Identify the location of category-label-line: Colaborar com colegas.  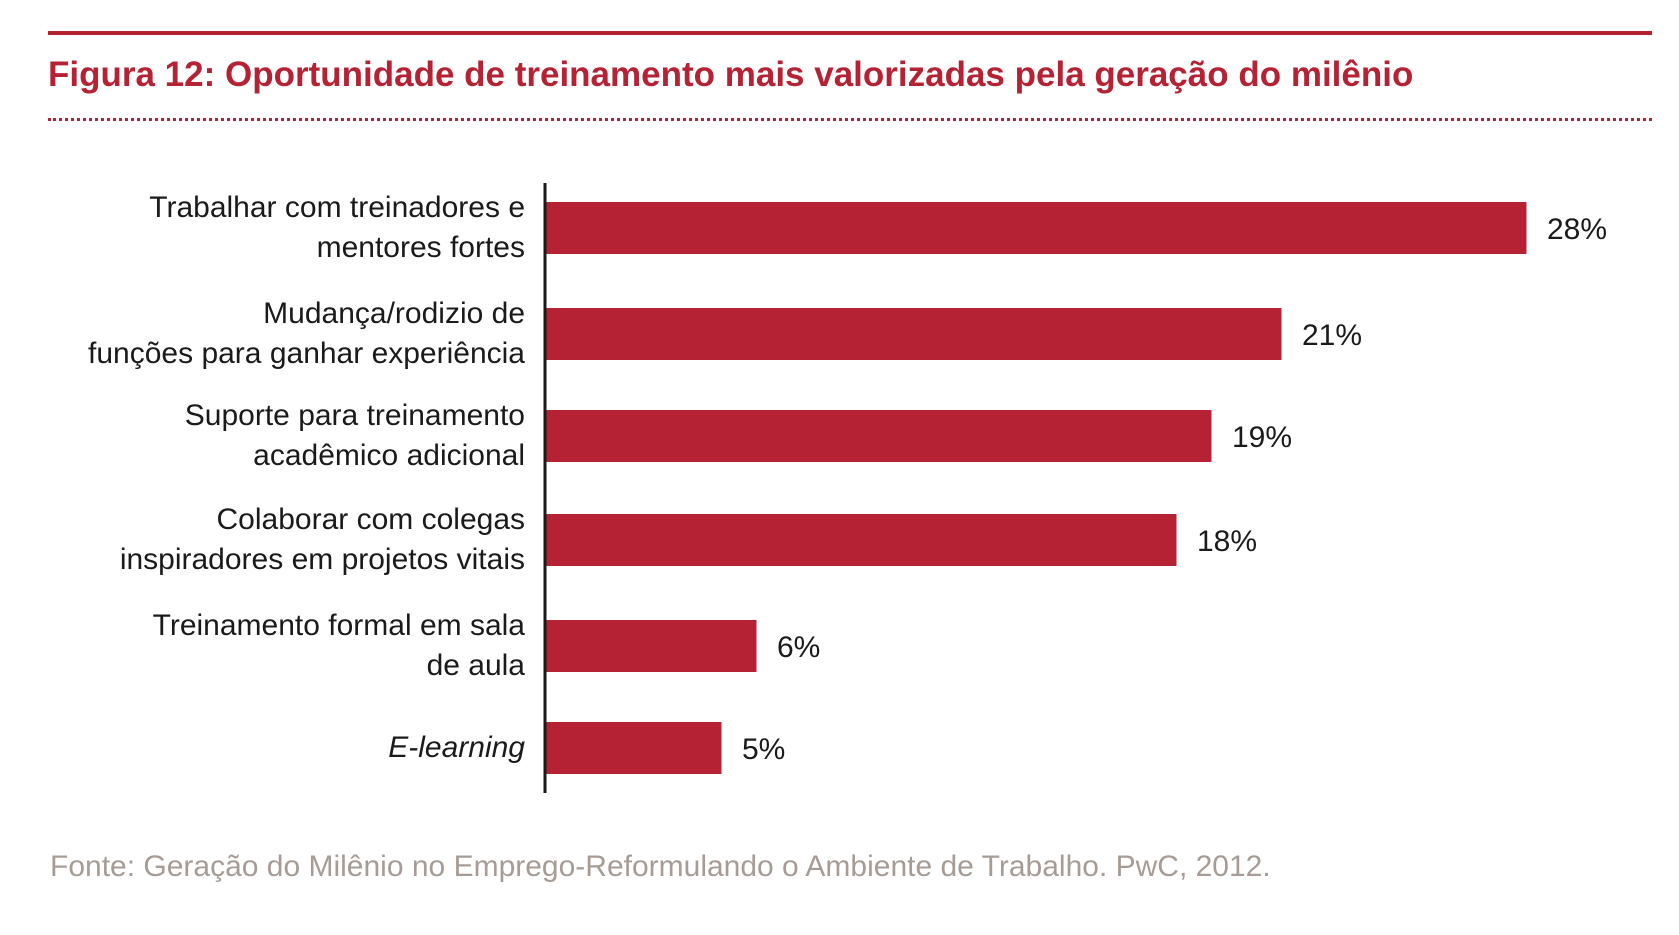
(370, 519).